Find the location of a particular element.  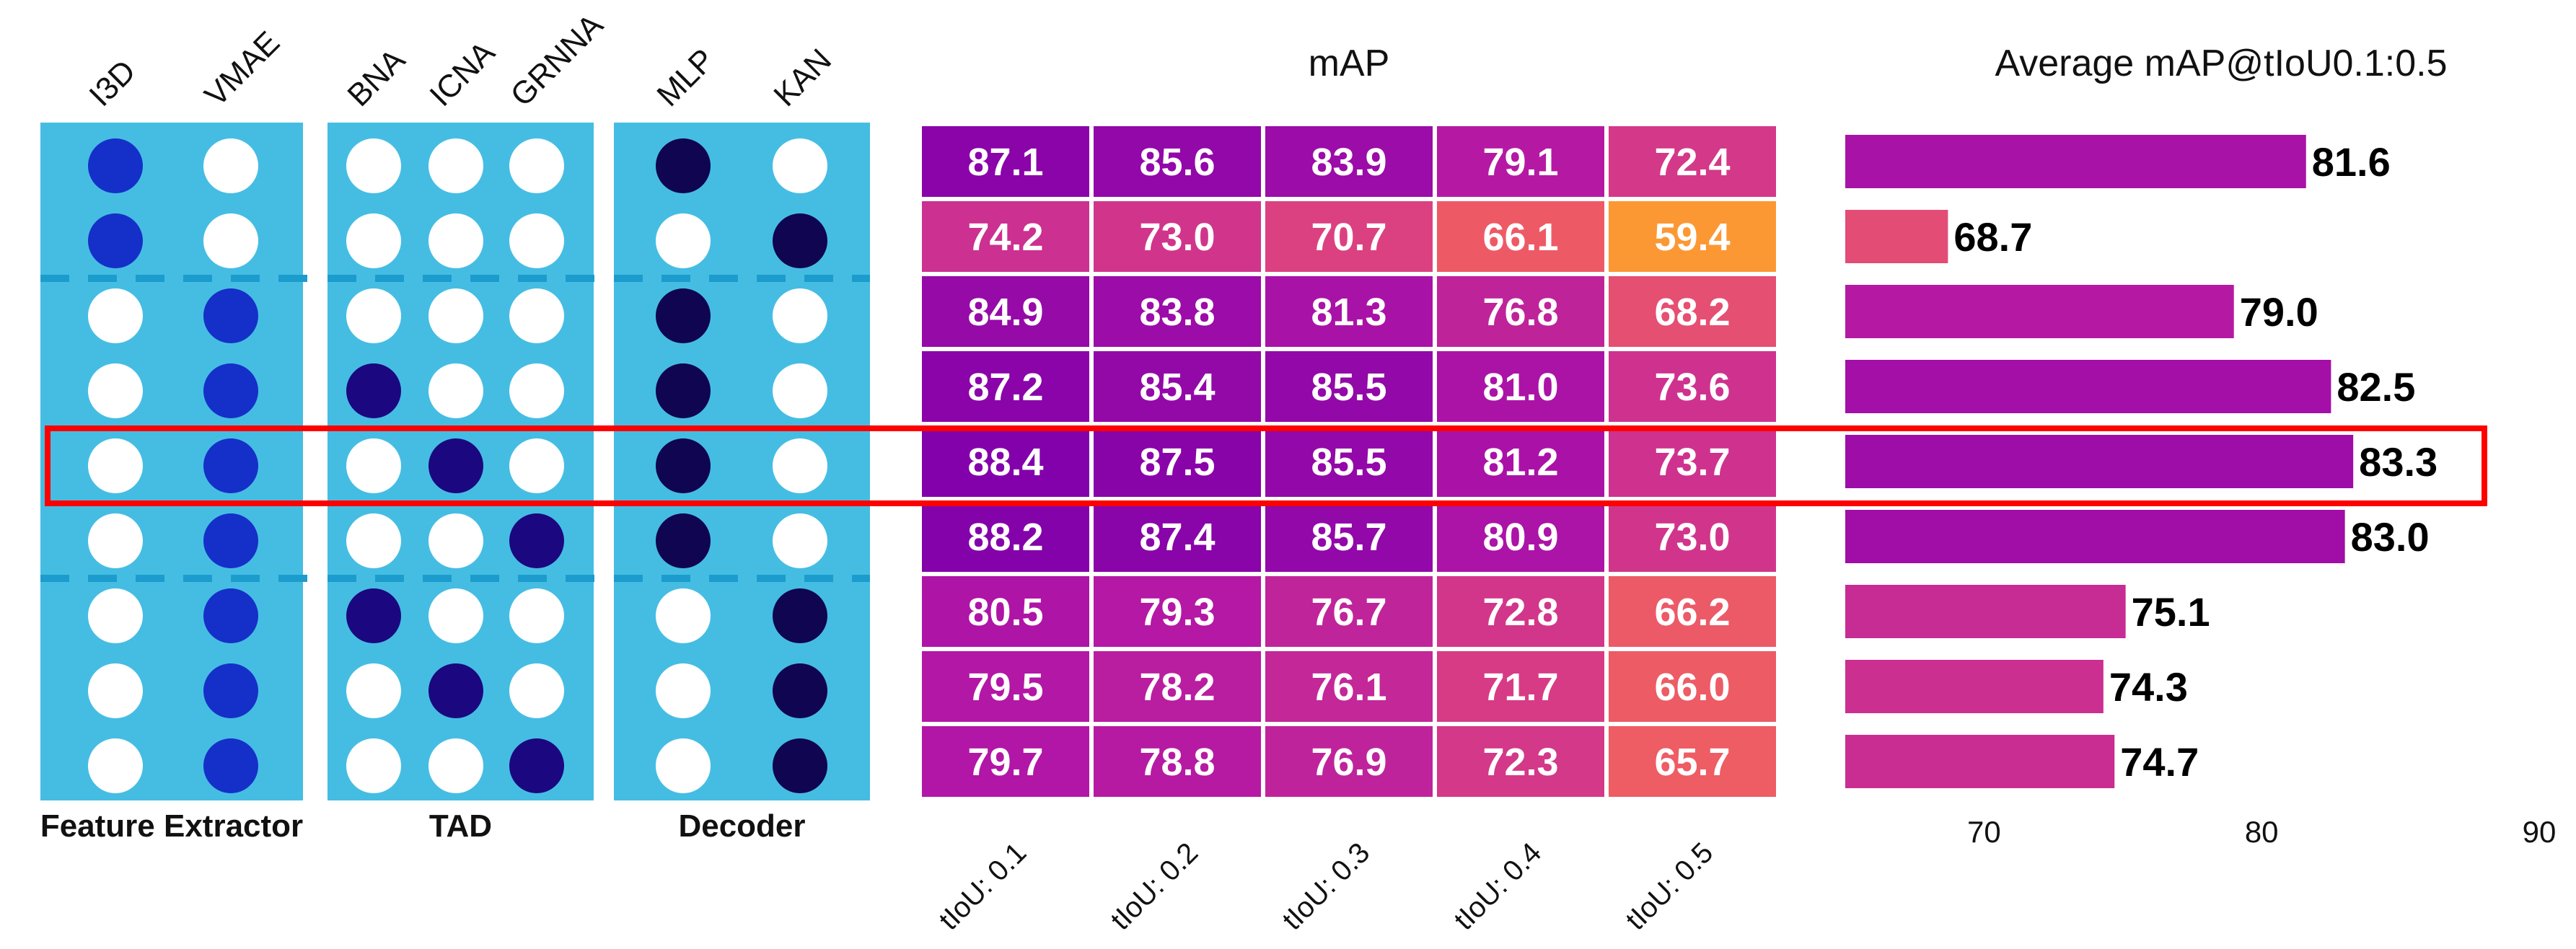

heatmap-cell-label: 59.4 is located at coordinates (1692, 237).